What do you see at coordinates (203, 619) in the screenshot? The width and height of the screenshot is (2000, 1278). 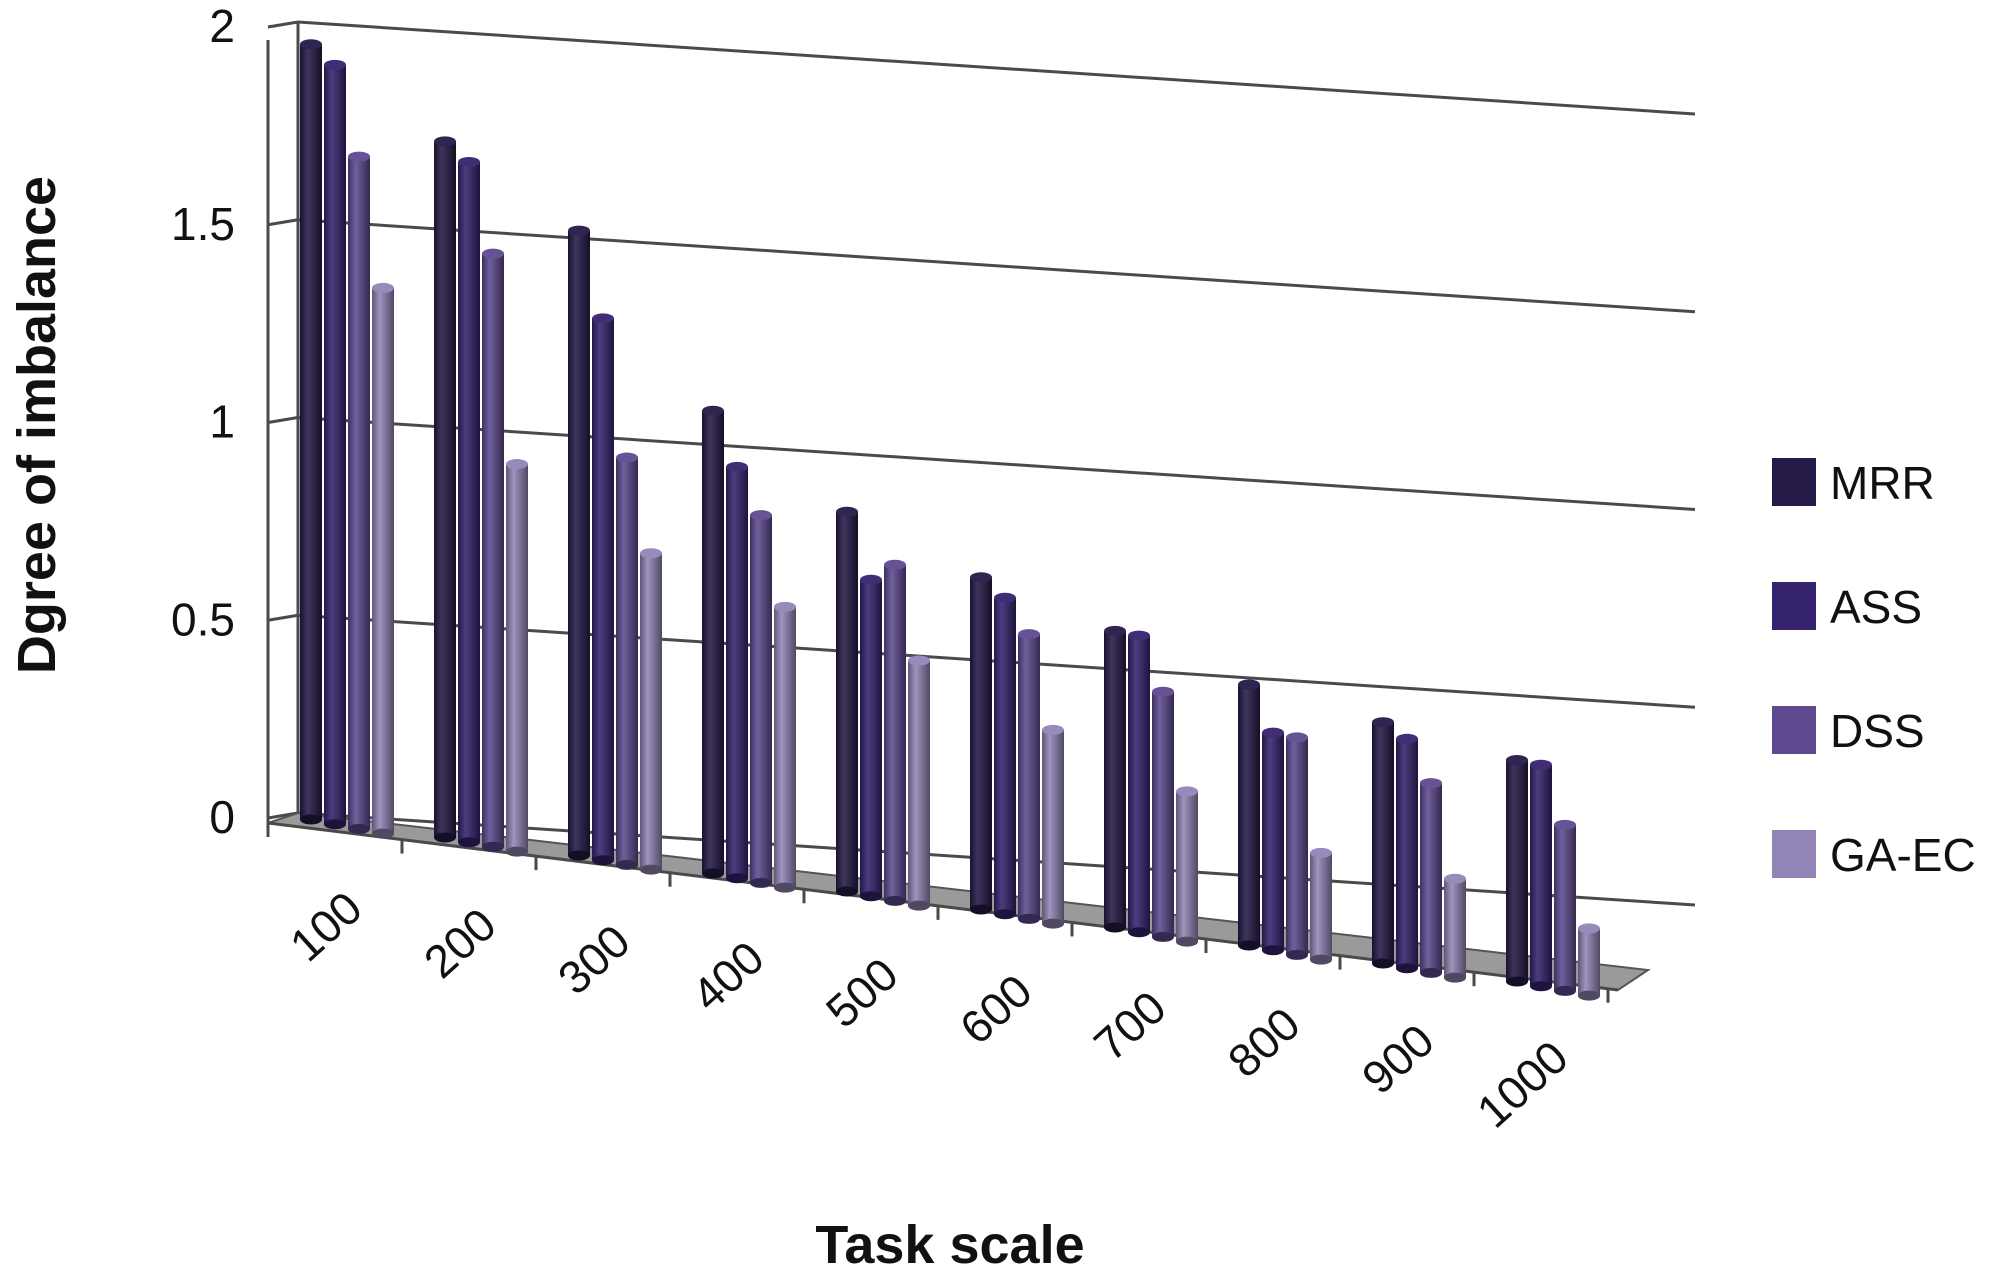 I see `y-tick-label: 0.5` at bounding box center [203, 619].